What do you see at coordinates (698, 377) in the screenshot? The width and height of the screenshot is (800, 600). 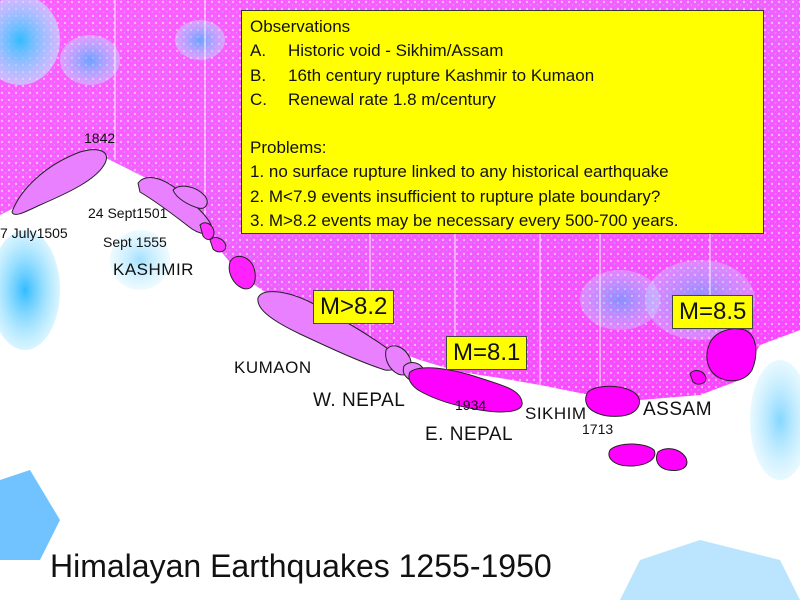 I see `rupture-assam-small` at bounding box center [698, 377].